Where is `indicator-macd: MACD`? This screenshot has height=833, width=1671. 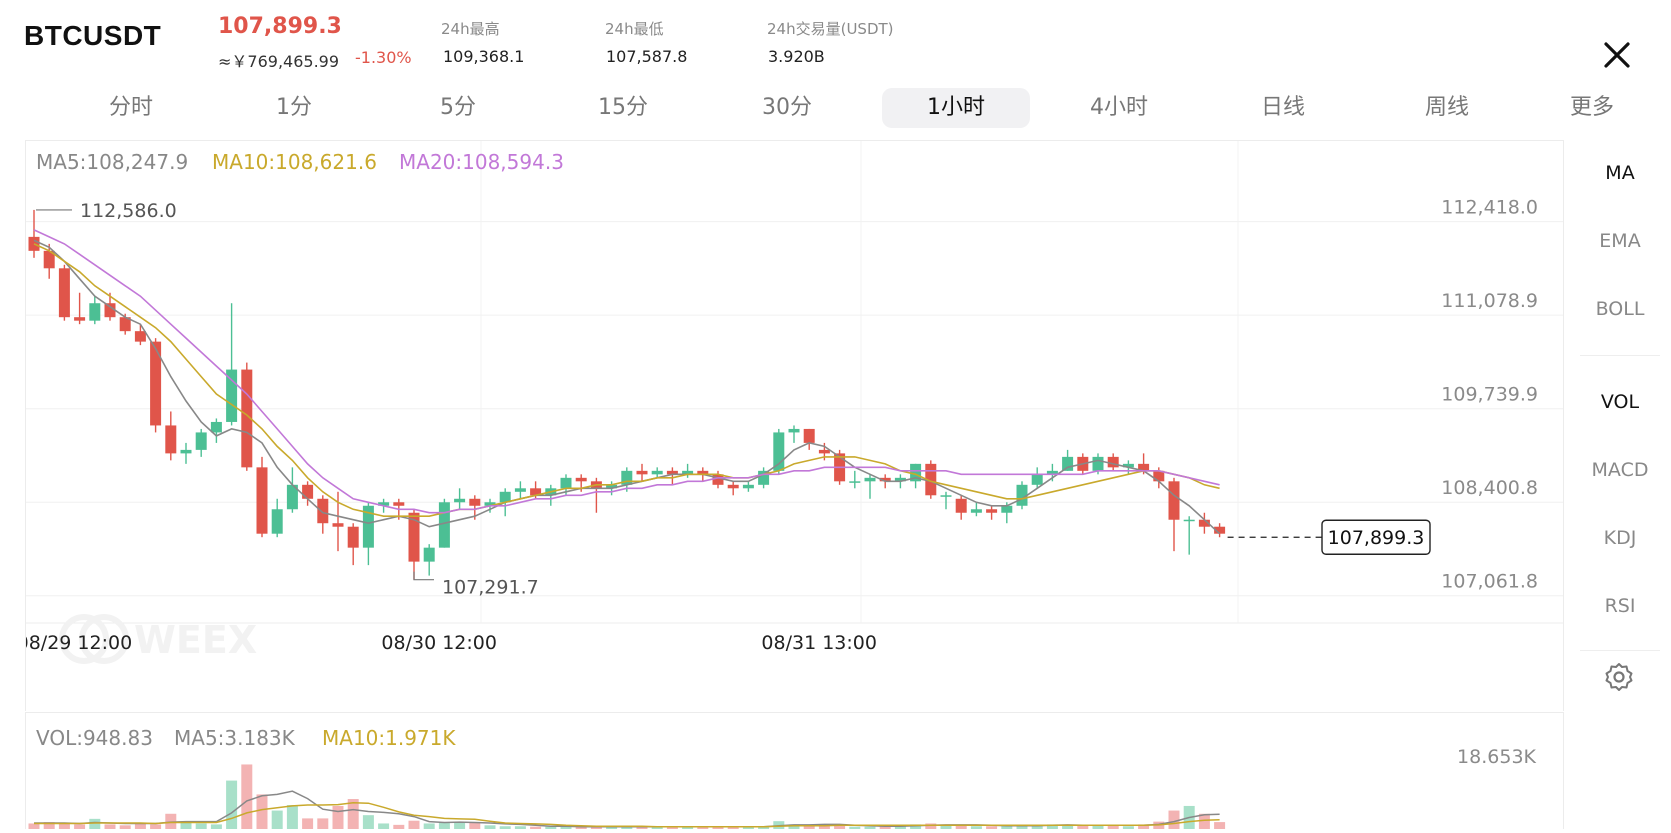 indicator-macd: MACD is located at coordinates (1620, 470).